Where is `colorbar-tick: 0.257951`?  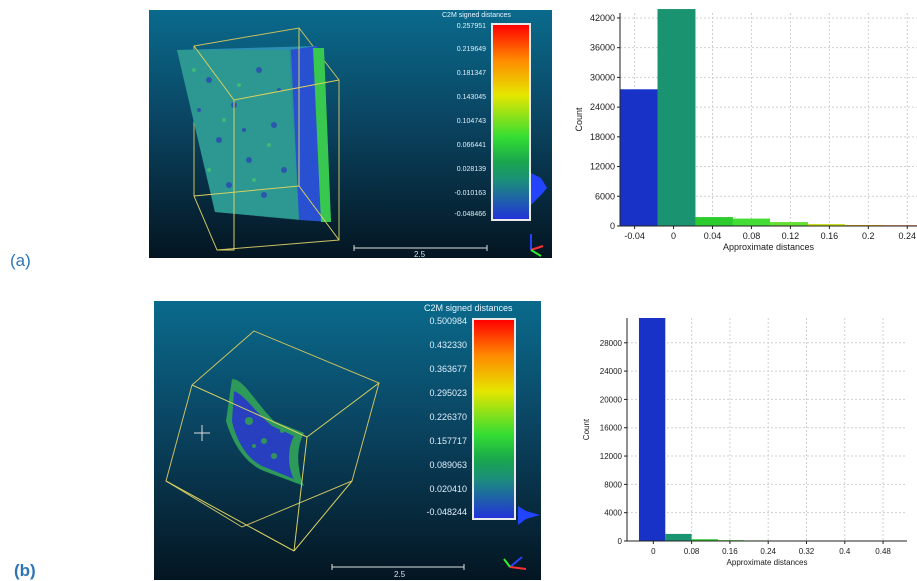 colorbar-tick: 0.257951 is located at coordinates (458, 26).